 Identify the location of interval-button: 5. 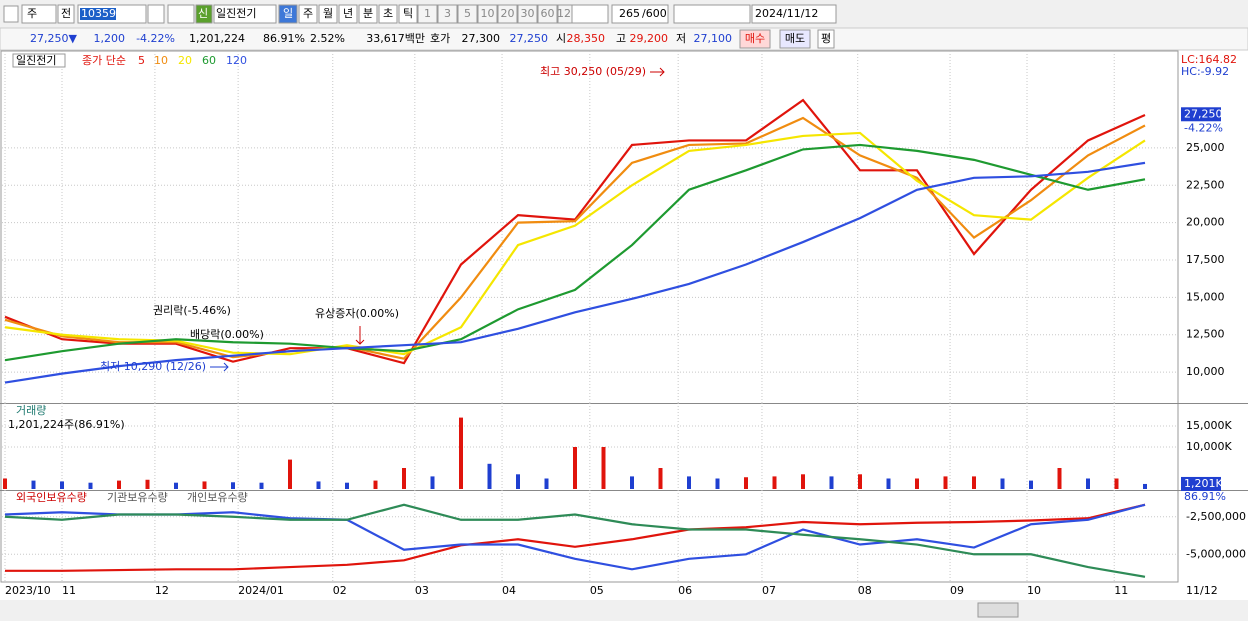
(467, 13).